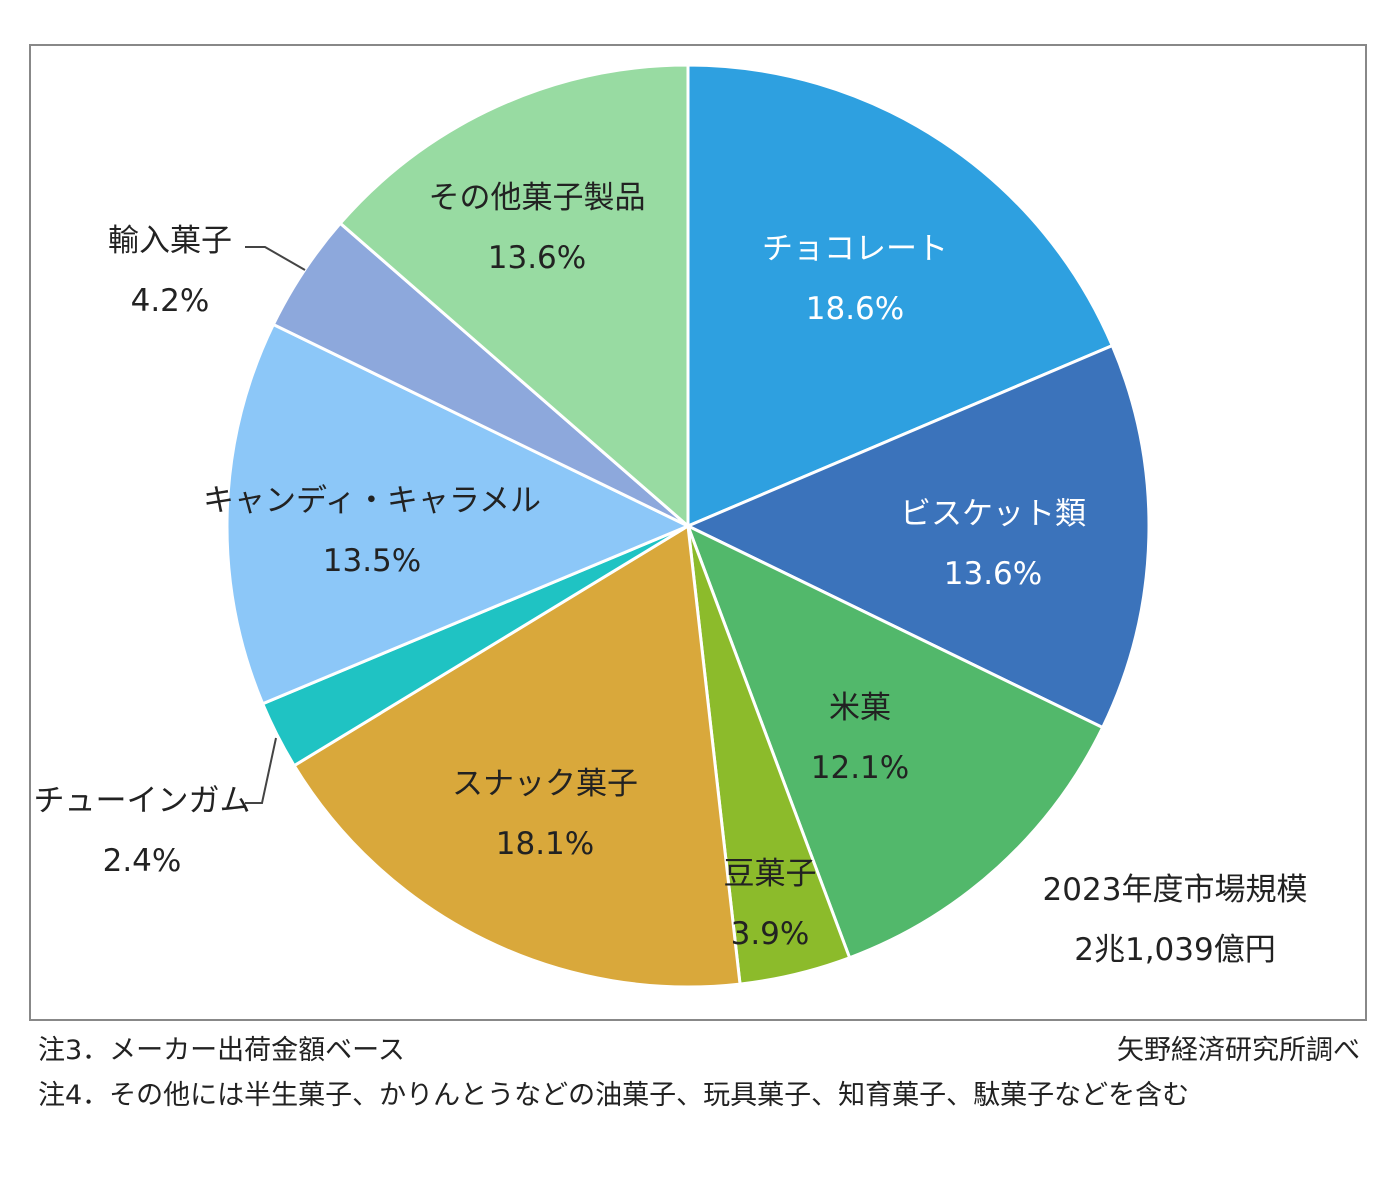 The width and height of the screenshot is (1396, 1200). Describe the element at coordinates (142, 861) in the screenshot. I see `slice-value-label: 2.4%` at that location.